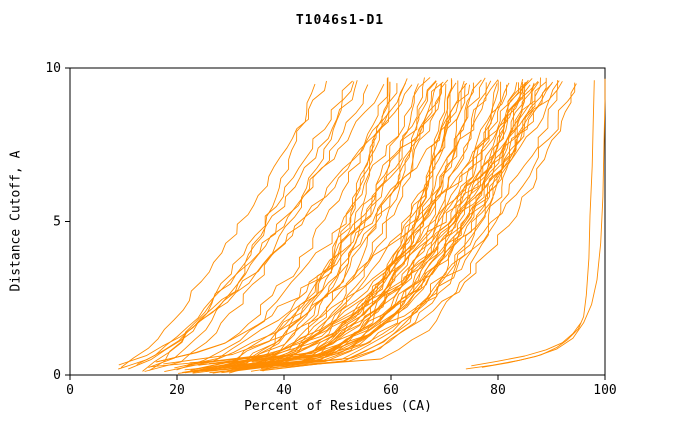 The image size is (680, 440). What do you see at coordinates (70, 390) in the screenshot?
I see `x-tick-label: 0` at bounding box center [70, 390].